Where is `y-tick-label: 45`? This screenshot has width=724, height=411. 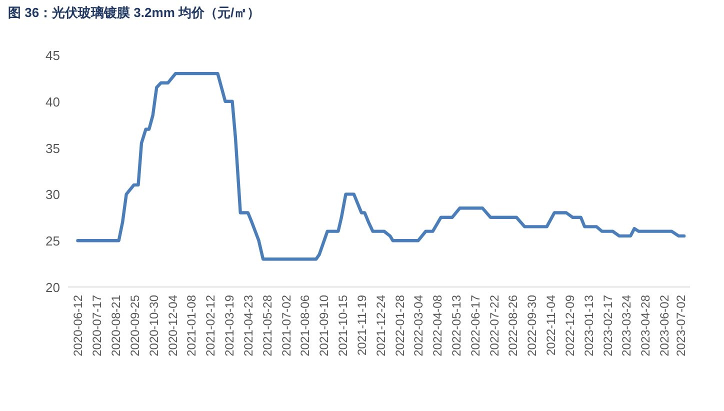 y-tick-label: 45 is located at coordinates (53, 55).